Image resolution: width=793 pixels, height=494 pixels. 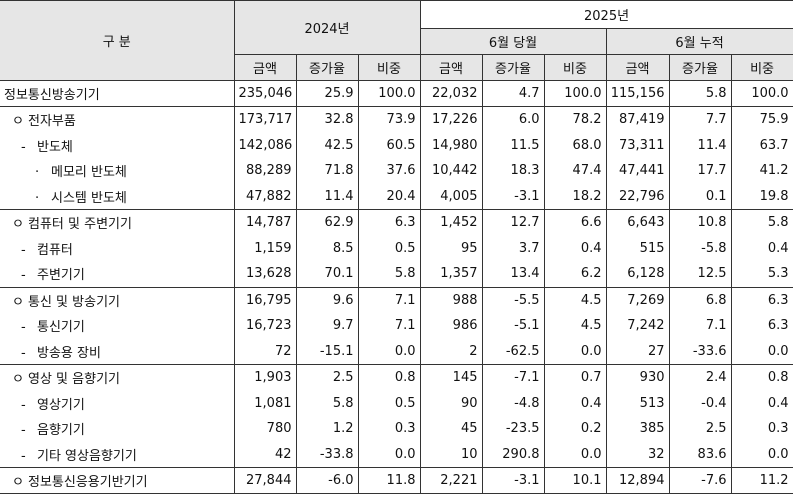 I want to click on cumulative-amount-cell: 515, so click(x=637, y=248).